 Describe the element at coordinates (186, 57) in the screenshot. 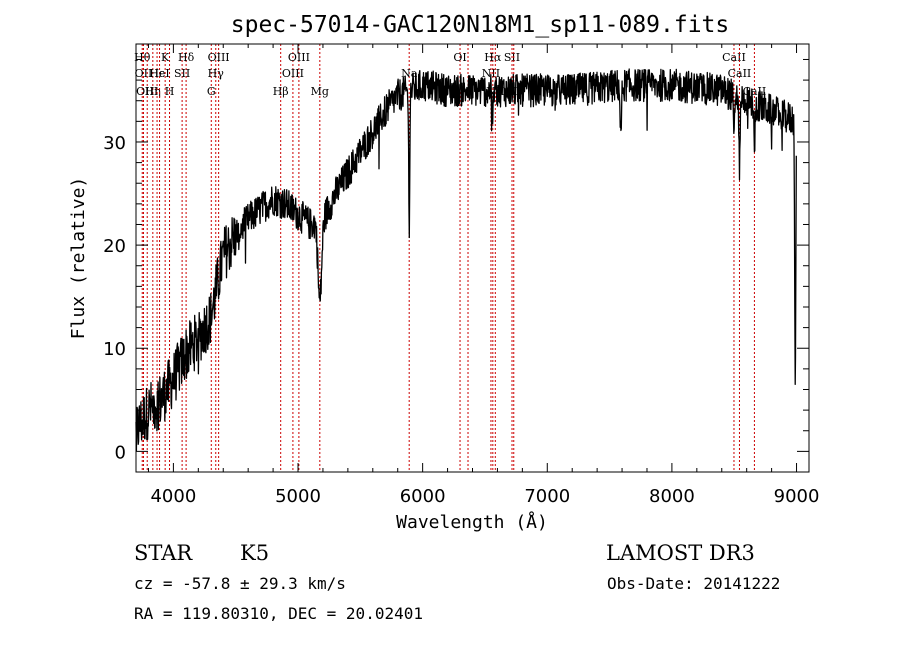

I see `line-marker-label: Hδ` at that location.